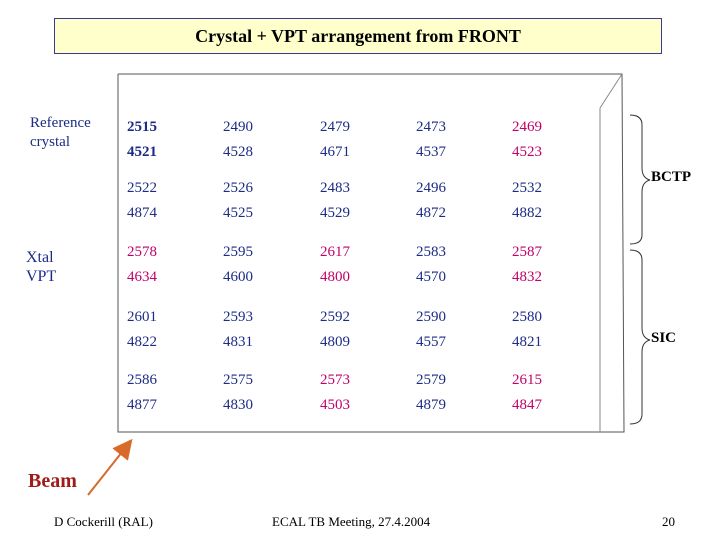  I want to click on vpt-id: 4830, so click(238, 405).